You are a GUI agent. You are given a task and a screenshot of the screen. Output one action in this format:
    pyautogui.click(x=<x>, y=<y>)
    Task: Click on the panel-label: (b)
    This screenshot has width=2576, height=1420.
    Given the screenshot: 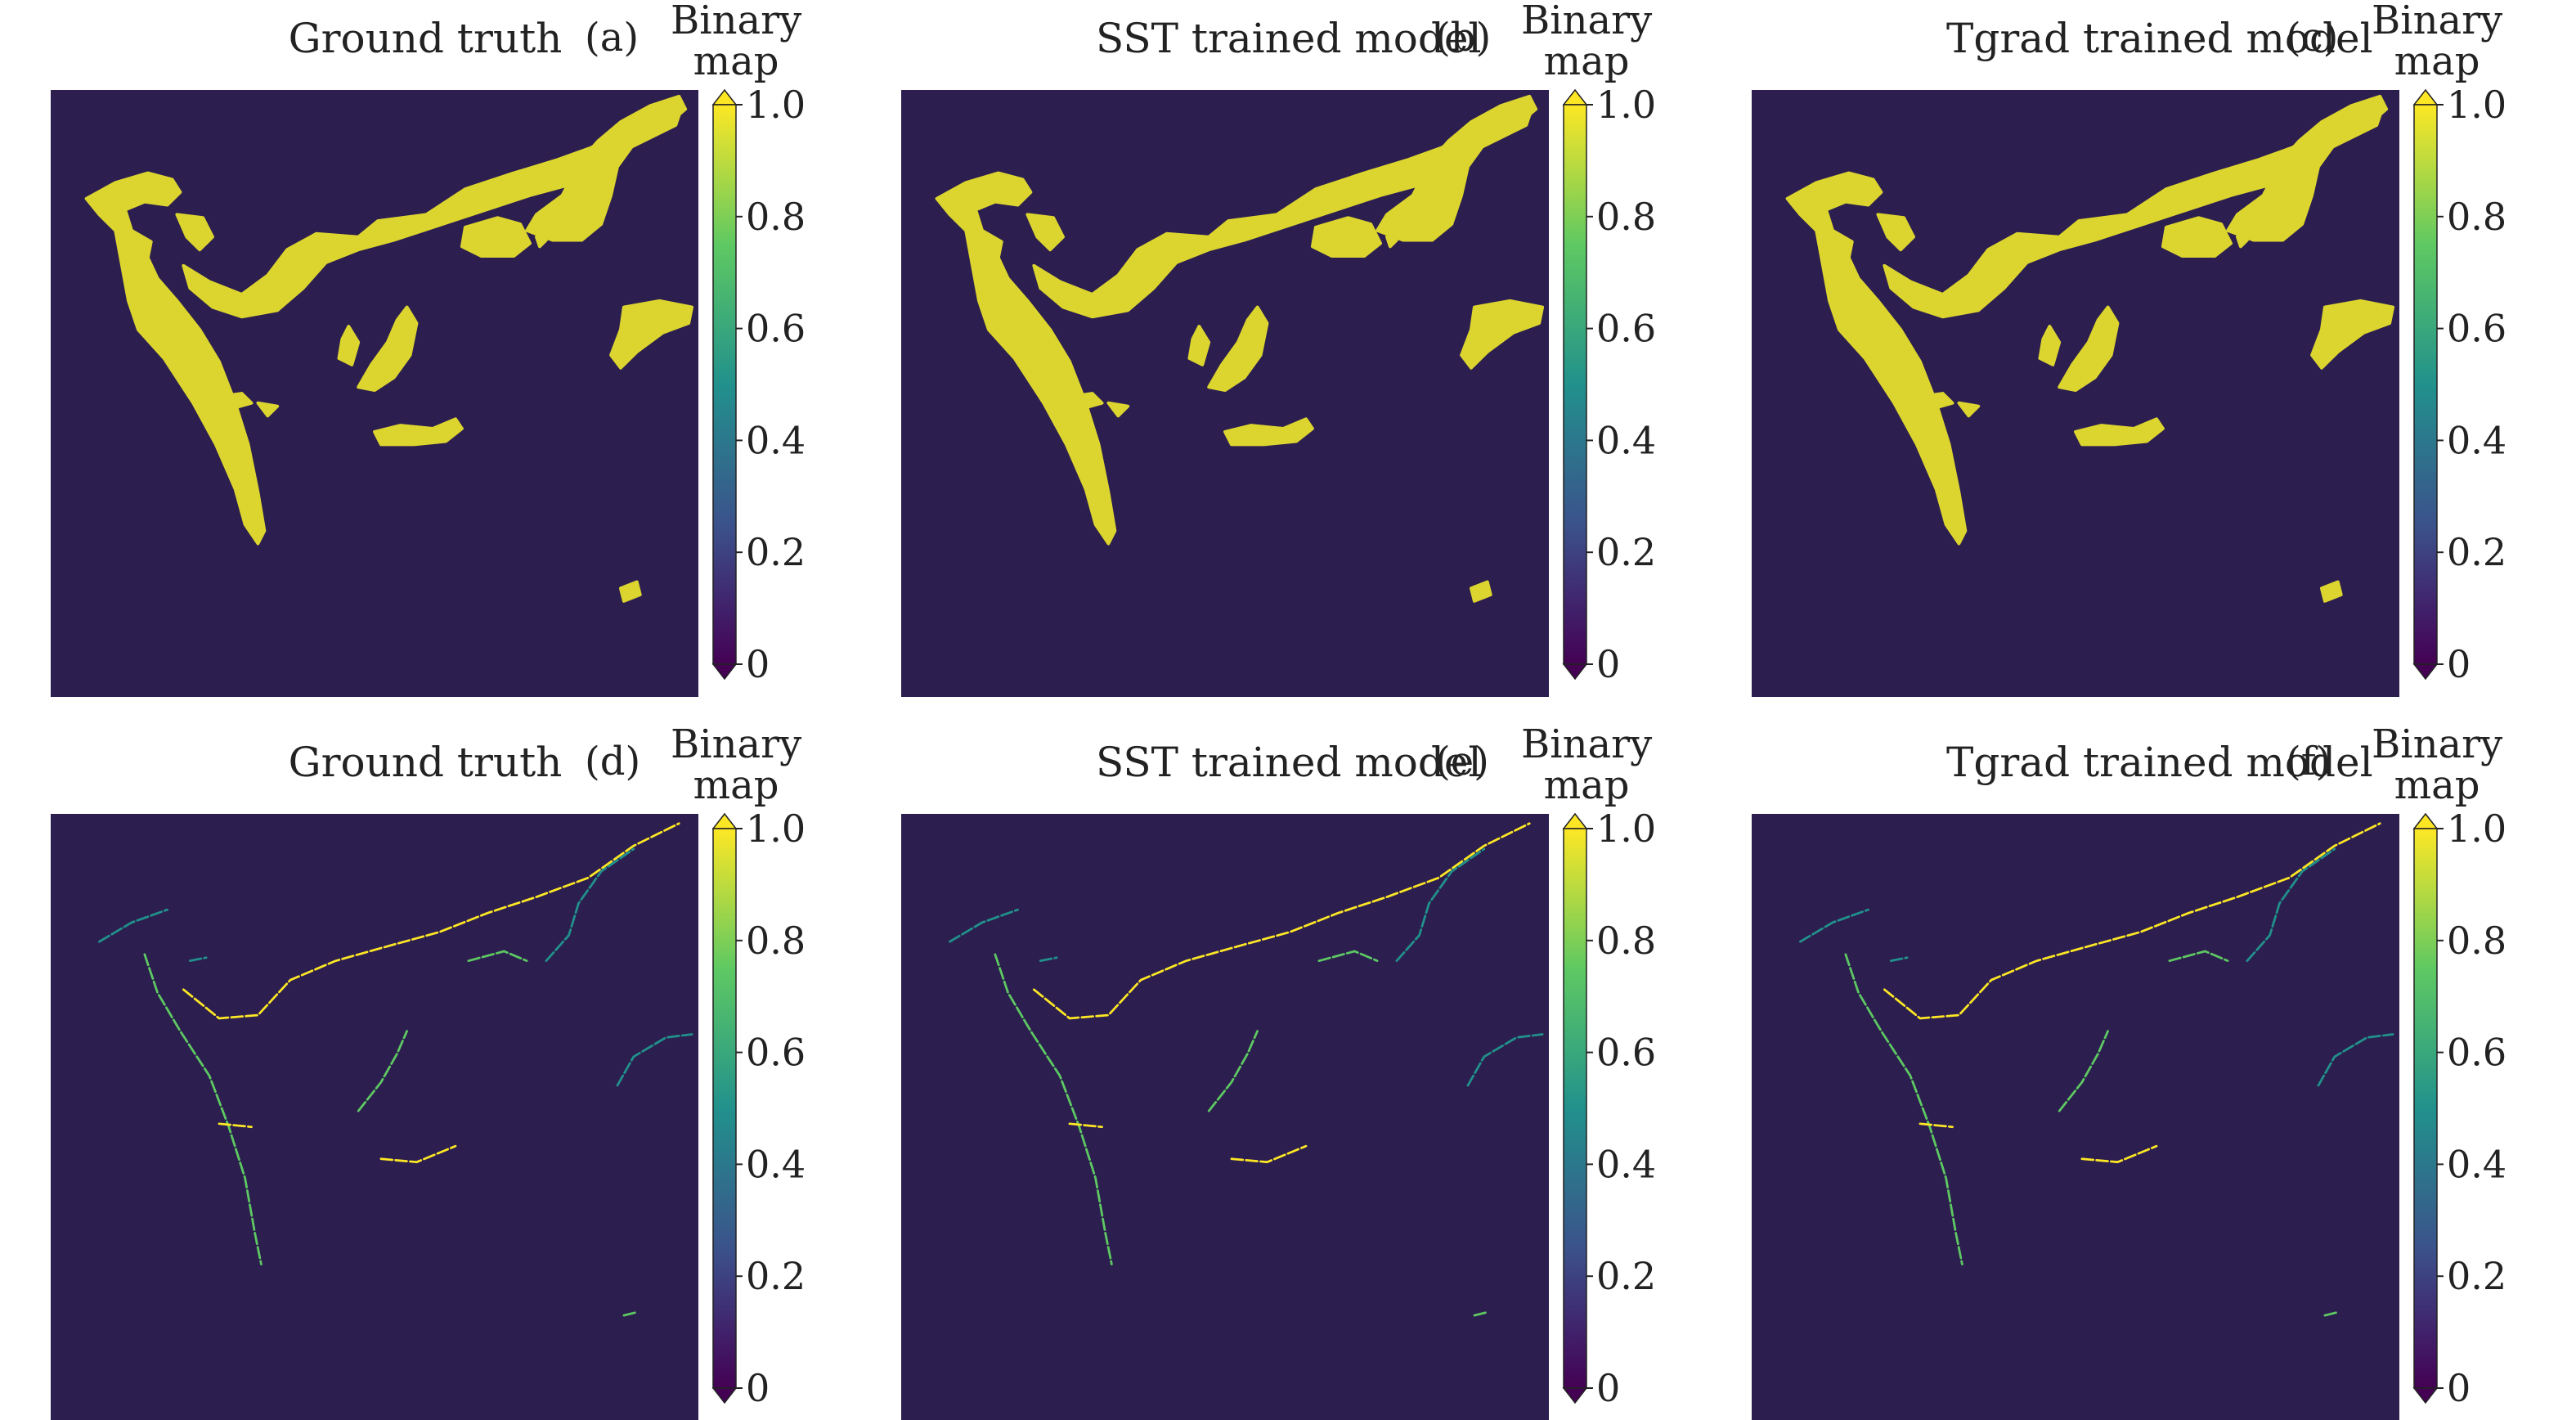 What is the action you would take?
    pyautogui.click(x=1463, y=38)
    